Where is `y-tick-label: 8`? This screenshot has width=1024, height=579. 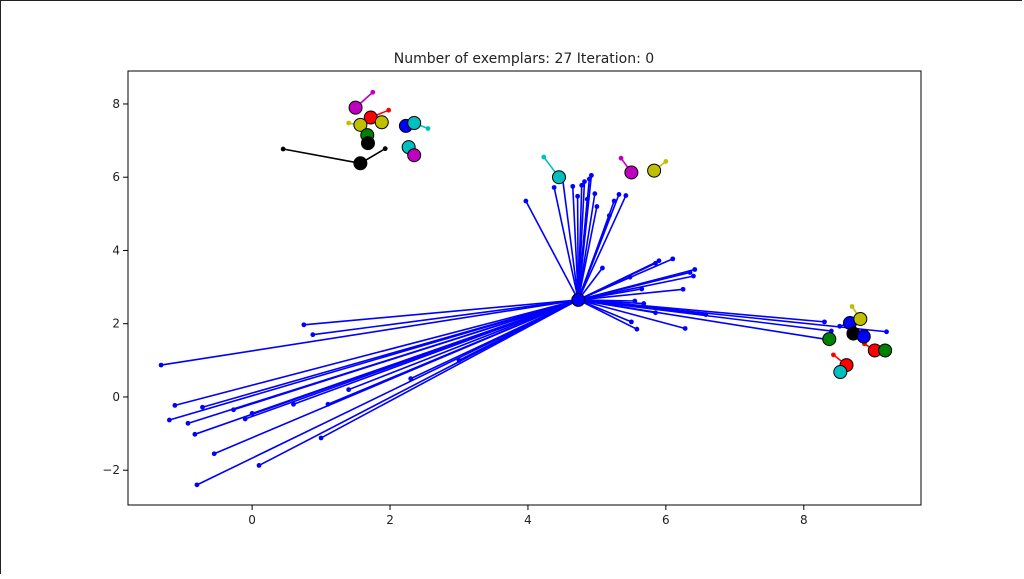 y-tick-label: 8 is located at coordinates (116, 104).